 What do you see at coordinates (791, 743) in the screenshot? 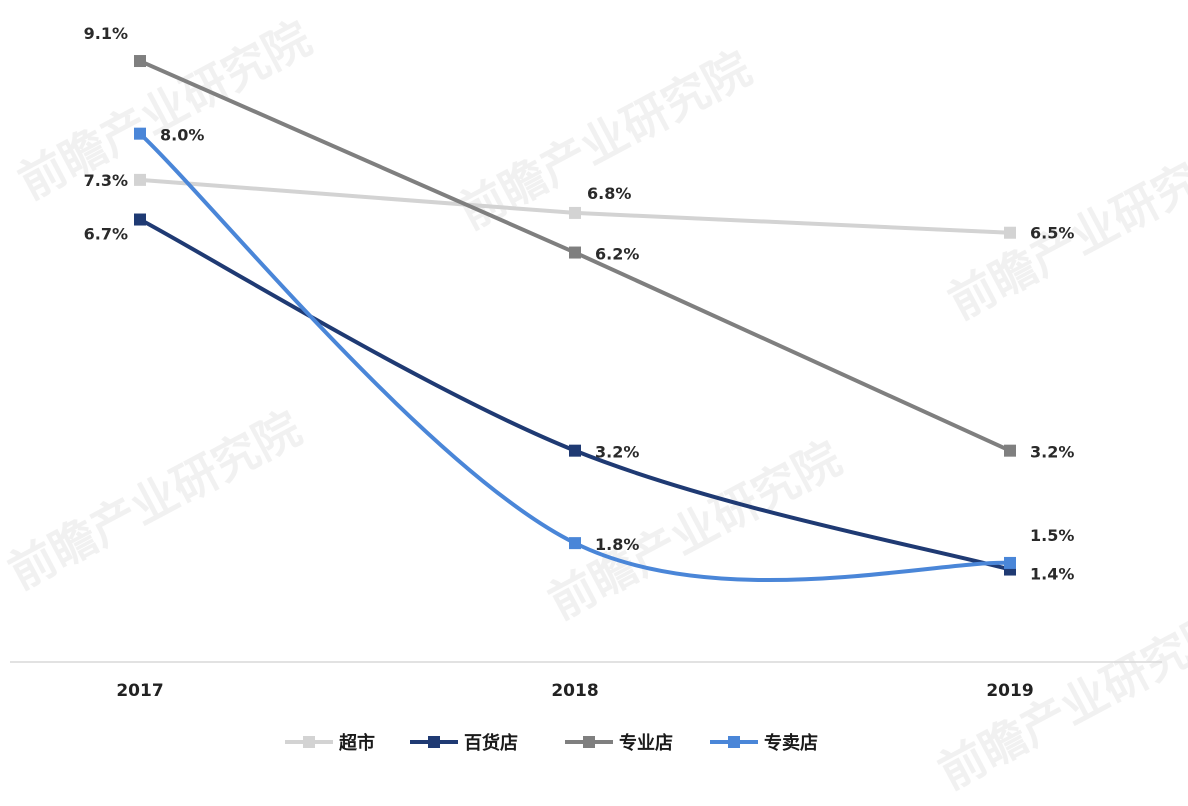
I see `legend-label: 专卖店` at bounding box center [791, 743].